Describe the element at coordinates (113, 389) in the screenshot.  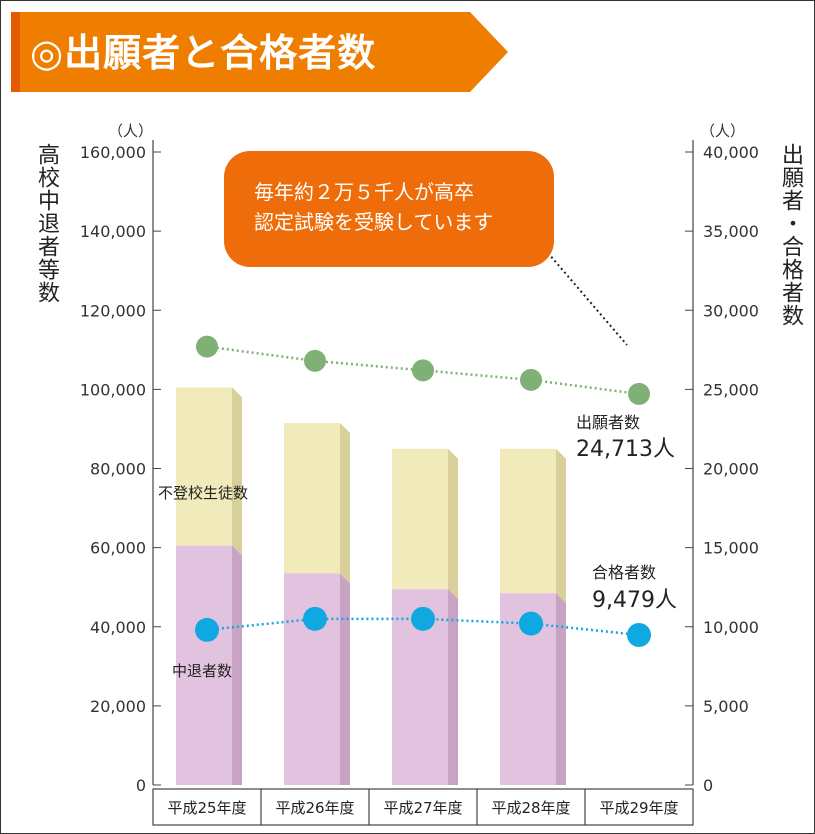
I see `left-tick-label: 100,000` at that location.